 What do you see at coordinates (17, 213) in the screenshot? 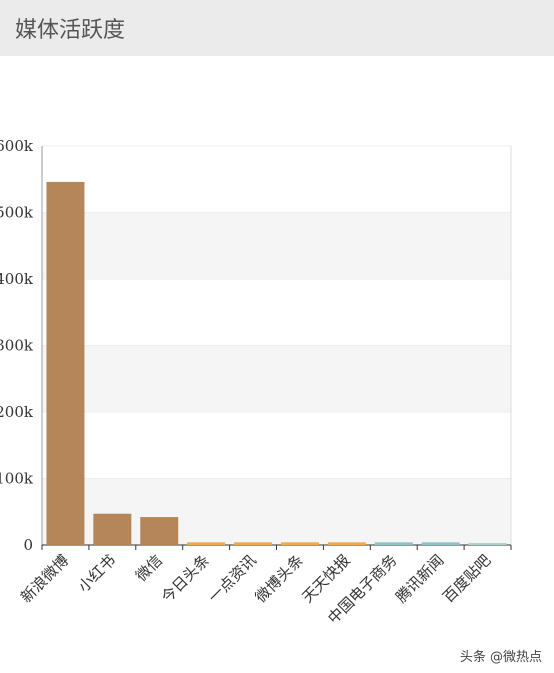
I see `y-tick-label: 500k` at bounding box center [17, 213].